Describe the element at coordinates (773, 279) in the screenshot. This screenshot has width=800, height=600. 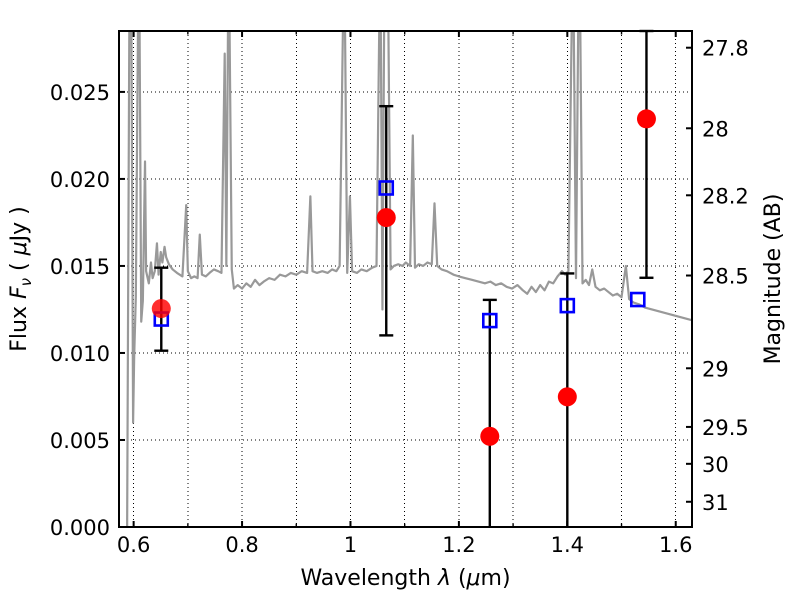
I see `y2-axis-label: Magnitude (AB)` at that location.